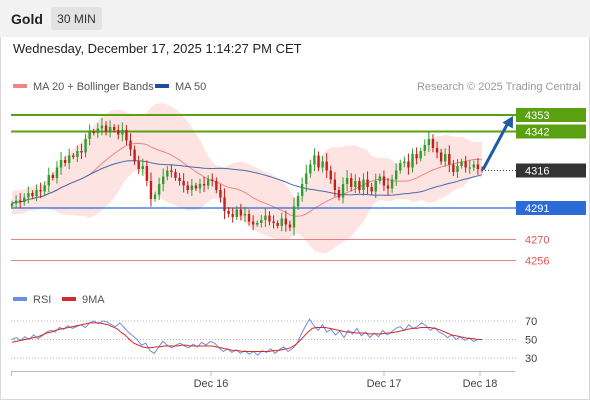 This screenshot has width=590, height=400. I want to click on ma50-legend-label: MA 50, so click(190, 87).